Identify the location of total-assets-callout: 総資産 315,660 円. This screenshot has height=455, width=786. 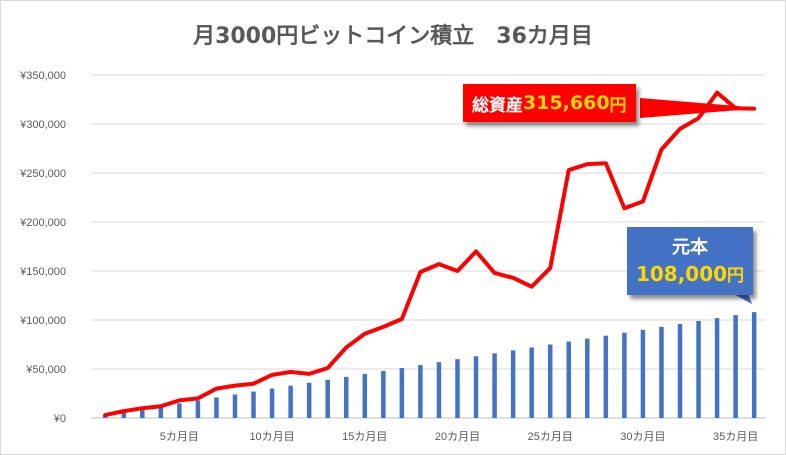
(549, 103).